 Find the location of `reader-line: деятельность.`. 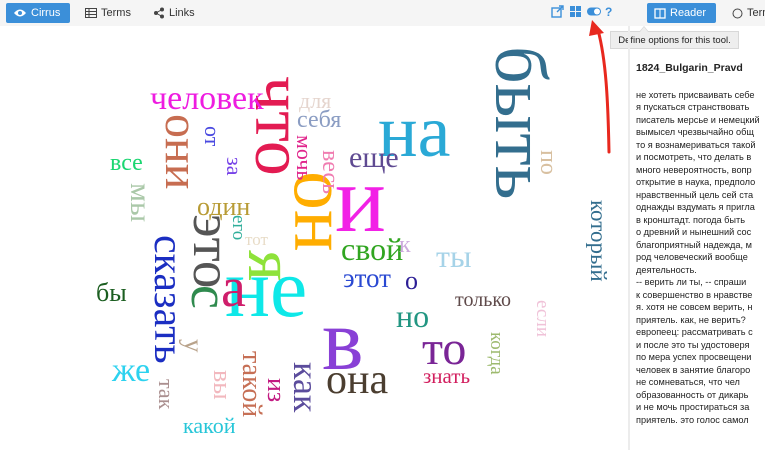

reader-line: деятельность. is located at coordinates (666, 269).